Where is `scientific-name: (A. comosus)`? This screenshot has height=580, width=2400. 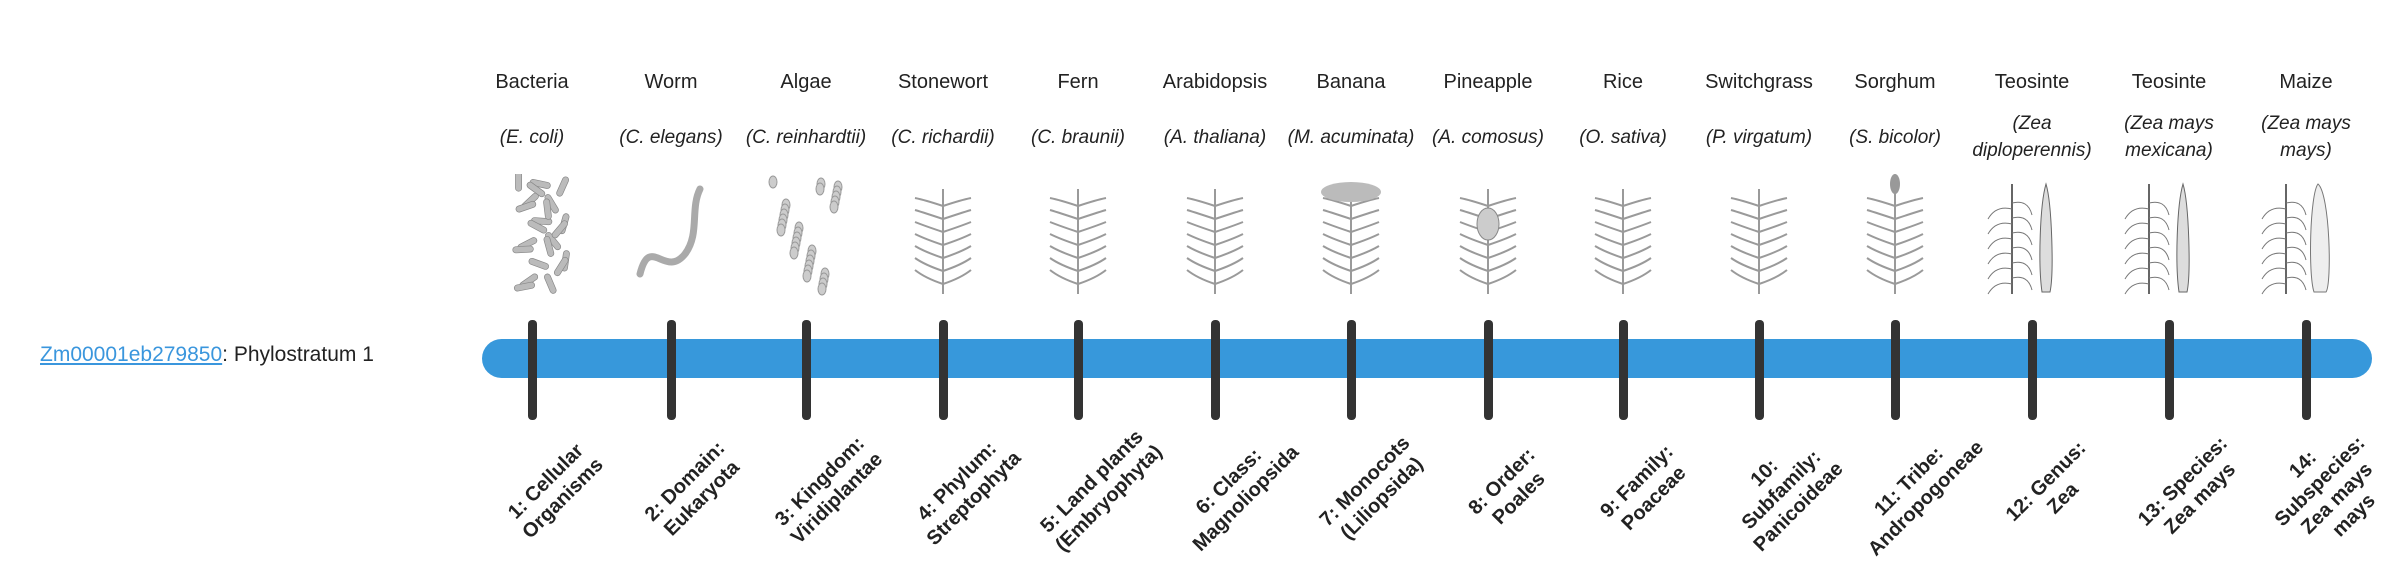
scientific-name: (A. comosus) is located at coordinates (1488, 137).